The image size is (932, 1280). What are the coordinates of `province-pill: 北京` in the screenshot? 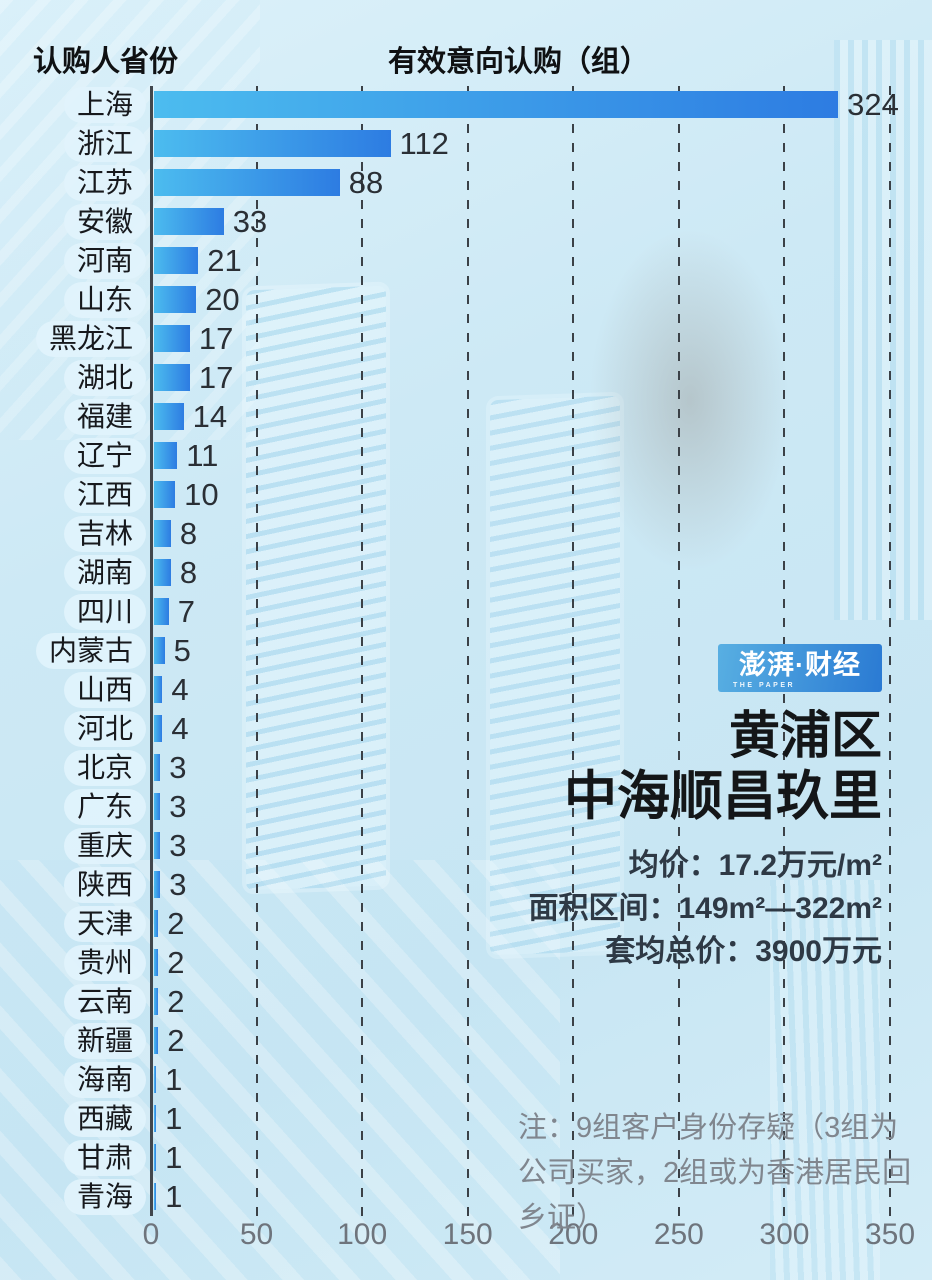 It's located at (104, 767).